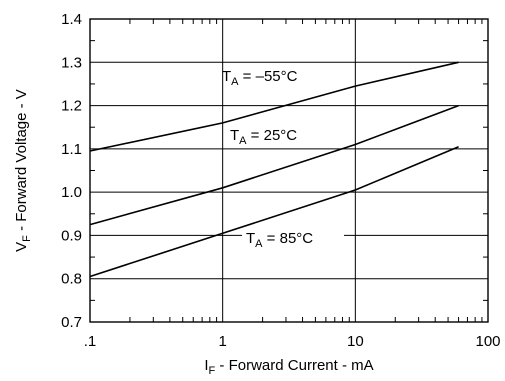 The image size is (505, 381). I want to click on x-tick-label: 1, so click(222, 341).